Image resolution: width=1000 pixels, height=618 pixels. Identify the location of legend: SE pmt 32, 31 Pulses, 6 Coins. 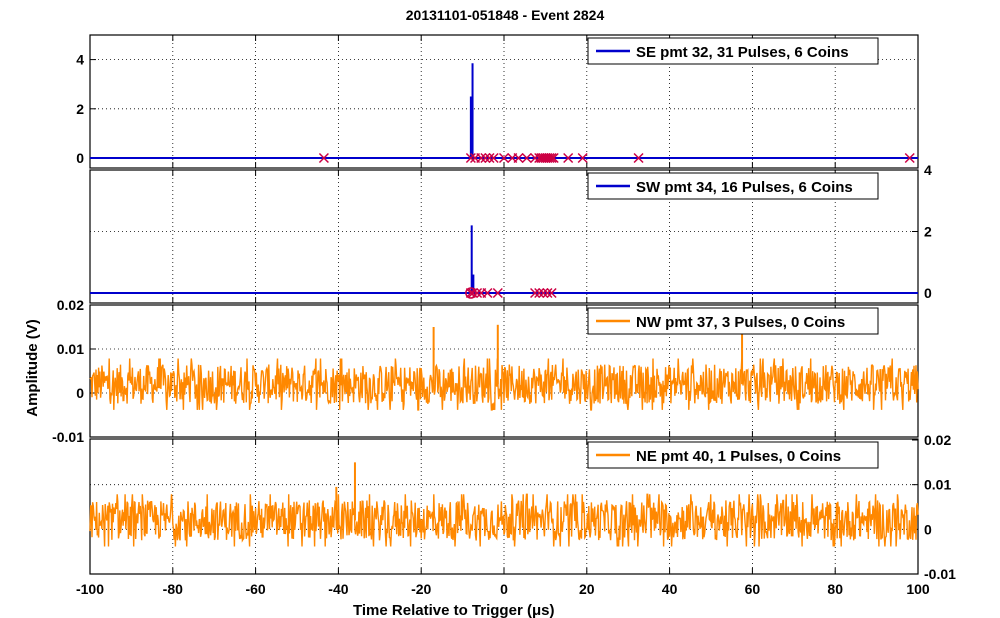
(733, 51).